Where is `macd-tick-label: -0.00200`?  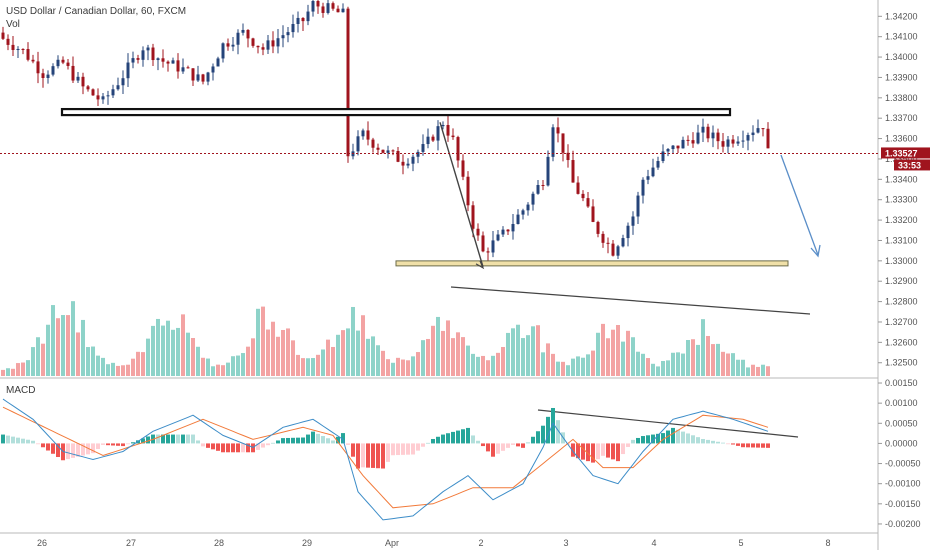 macd-tick-label: -0.00200 is located at coordinates (903, 524).